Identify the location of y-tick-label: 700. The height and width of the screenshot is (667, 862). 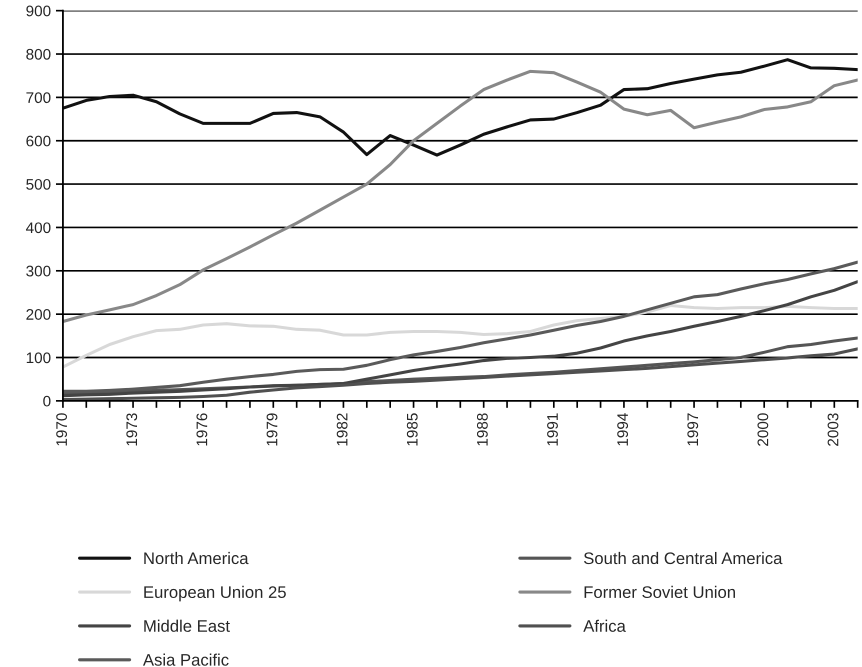
(38, 98).